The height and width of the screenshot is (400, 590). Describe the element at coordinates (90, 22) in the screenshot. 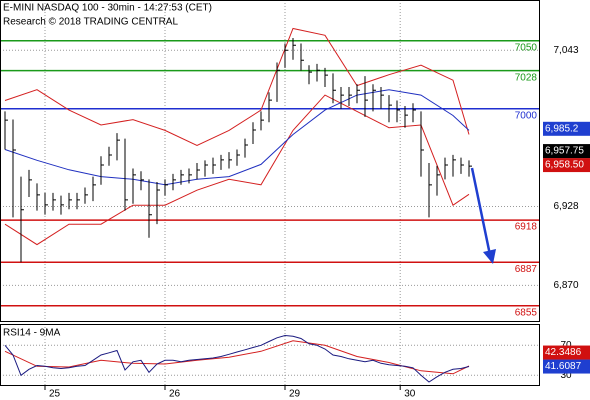

I see `chart-subtitle: Research © 2018 TRADING CENTRAL` at that location.